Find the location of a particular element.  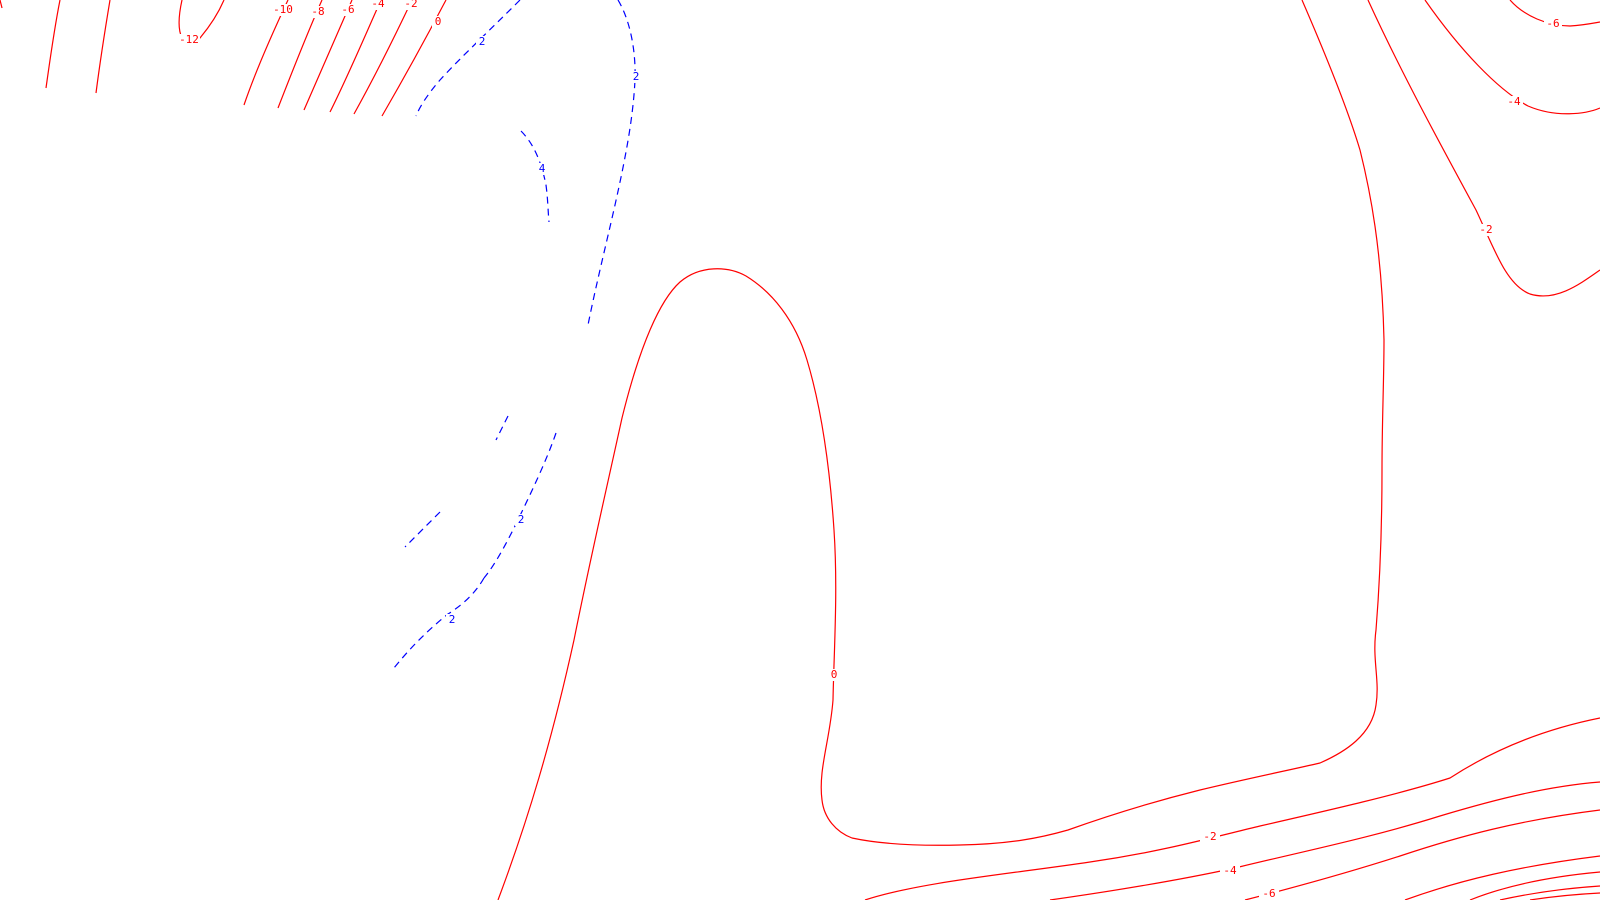

label-n6-bottom: -6 is located at coordinates (1268, 893).